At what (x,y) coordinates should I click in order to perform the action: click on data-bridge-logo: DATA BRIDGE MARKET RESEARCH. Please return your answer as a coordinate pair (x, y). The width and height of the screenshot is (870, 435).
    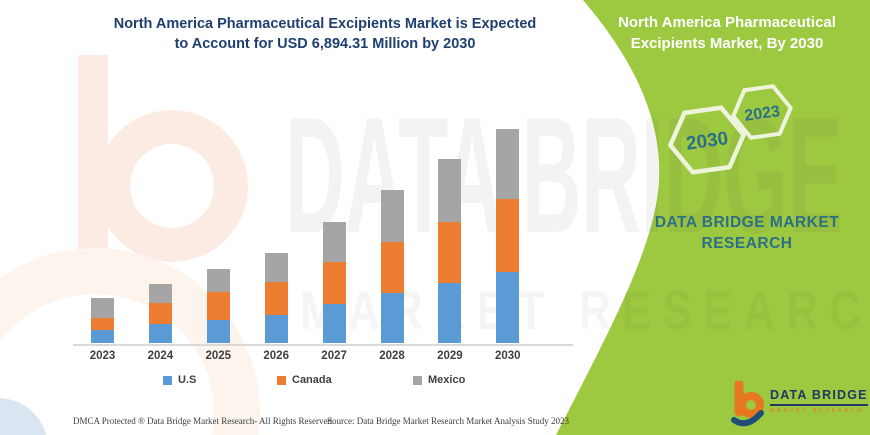
    Looking at the image, I should click on (799, 404).